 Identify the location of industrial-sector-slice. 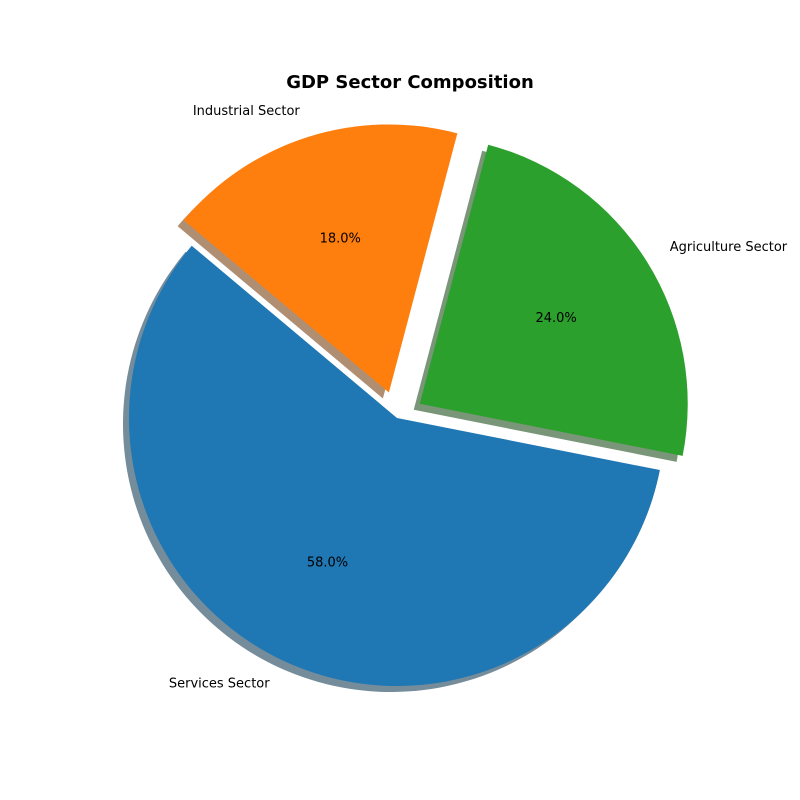
(320, 258).